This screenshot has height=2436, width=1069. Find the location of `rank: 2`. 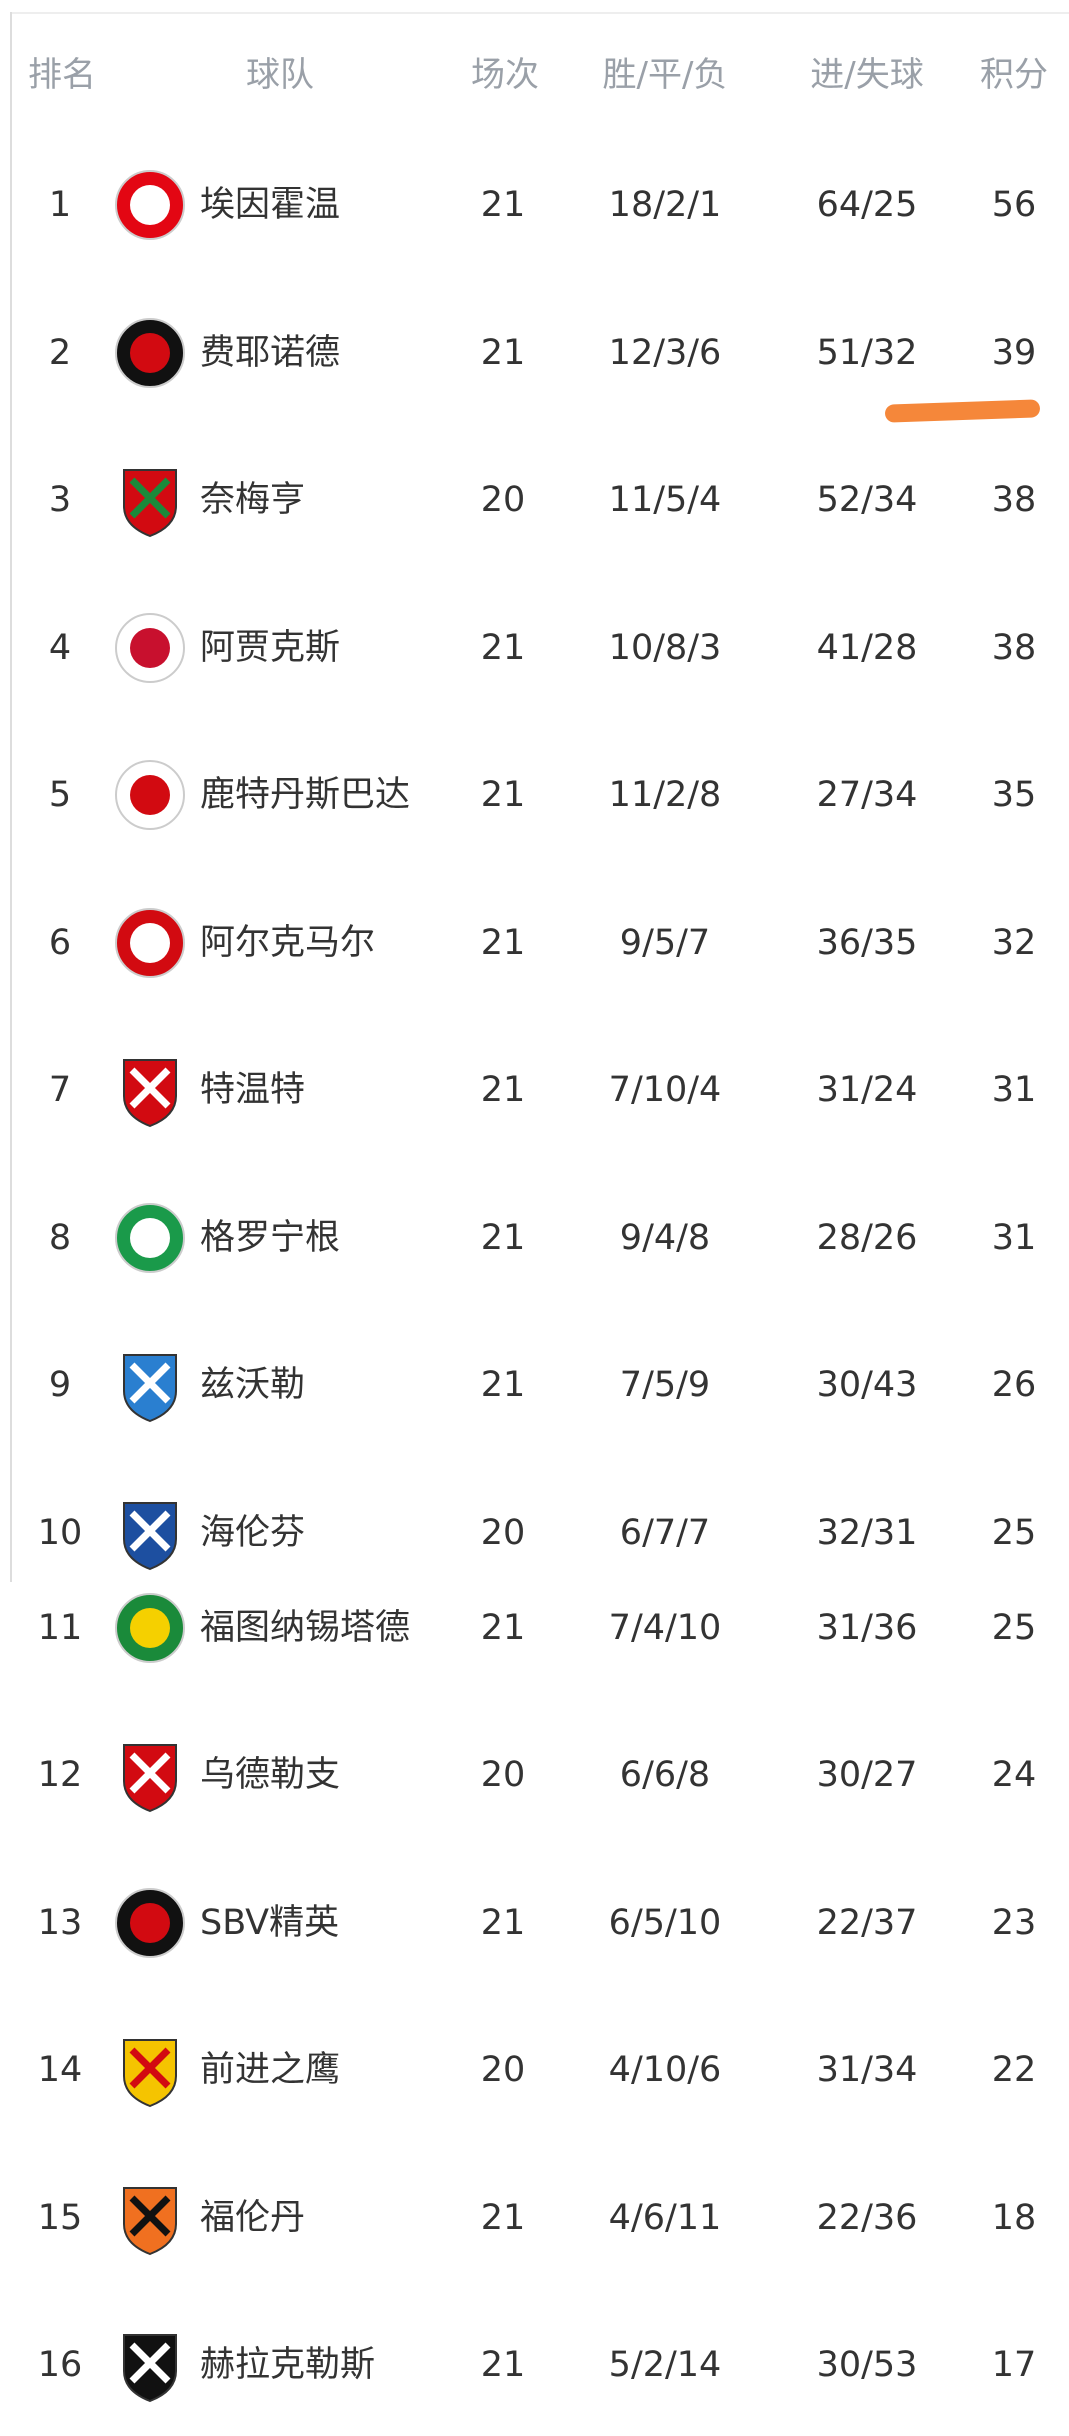

rank: 2 is located at coordinates (60, 353).